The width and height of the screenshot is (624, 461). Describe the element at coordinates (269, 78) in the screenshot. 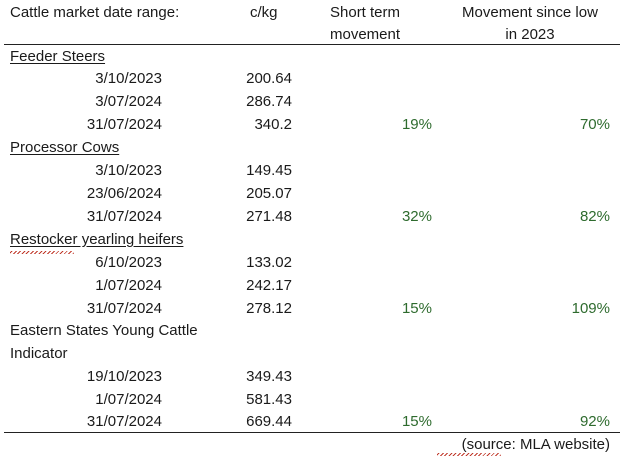

I see `row-price: 200.64` at that location.